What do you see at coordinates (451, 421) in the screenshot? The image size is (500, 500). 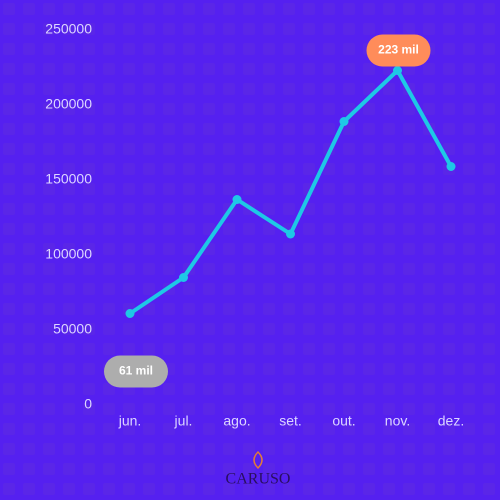 I see `x-tick-label: dez.` at bounding box center [451, 421].